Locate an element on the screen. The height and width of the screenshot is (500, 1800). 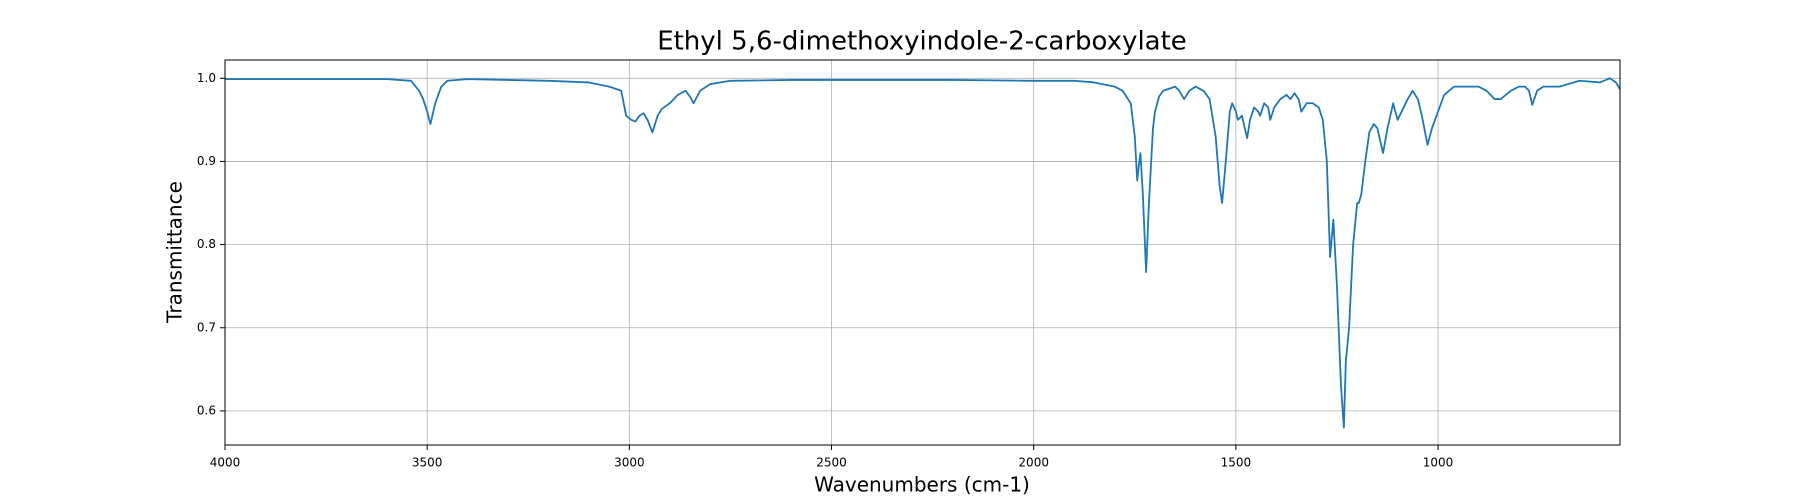
x-tick-label: 3000 is located at coordinates (629, 463).